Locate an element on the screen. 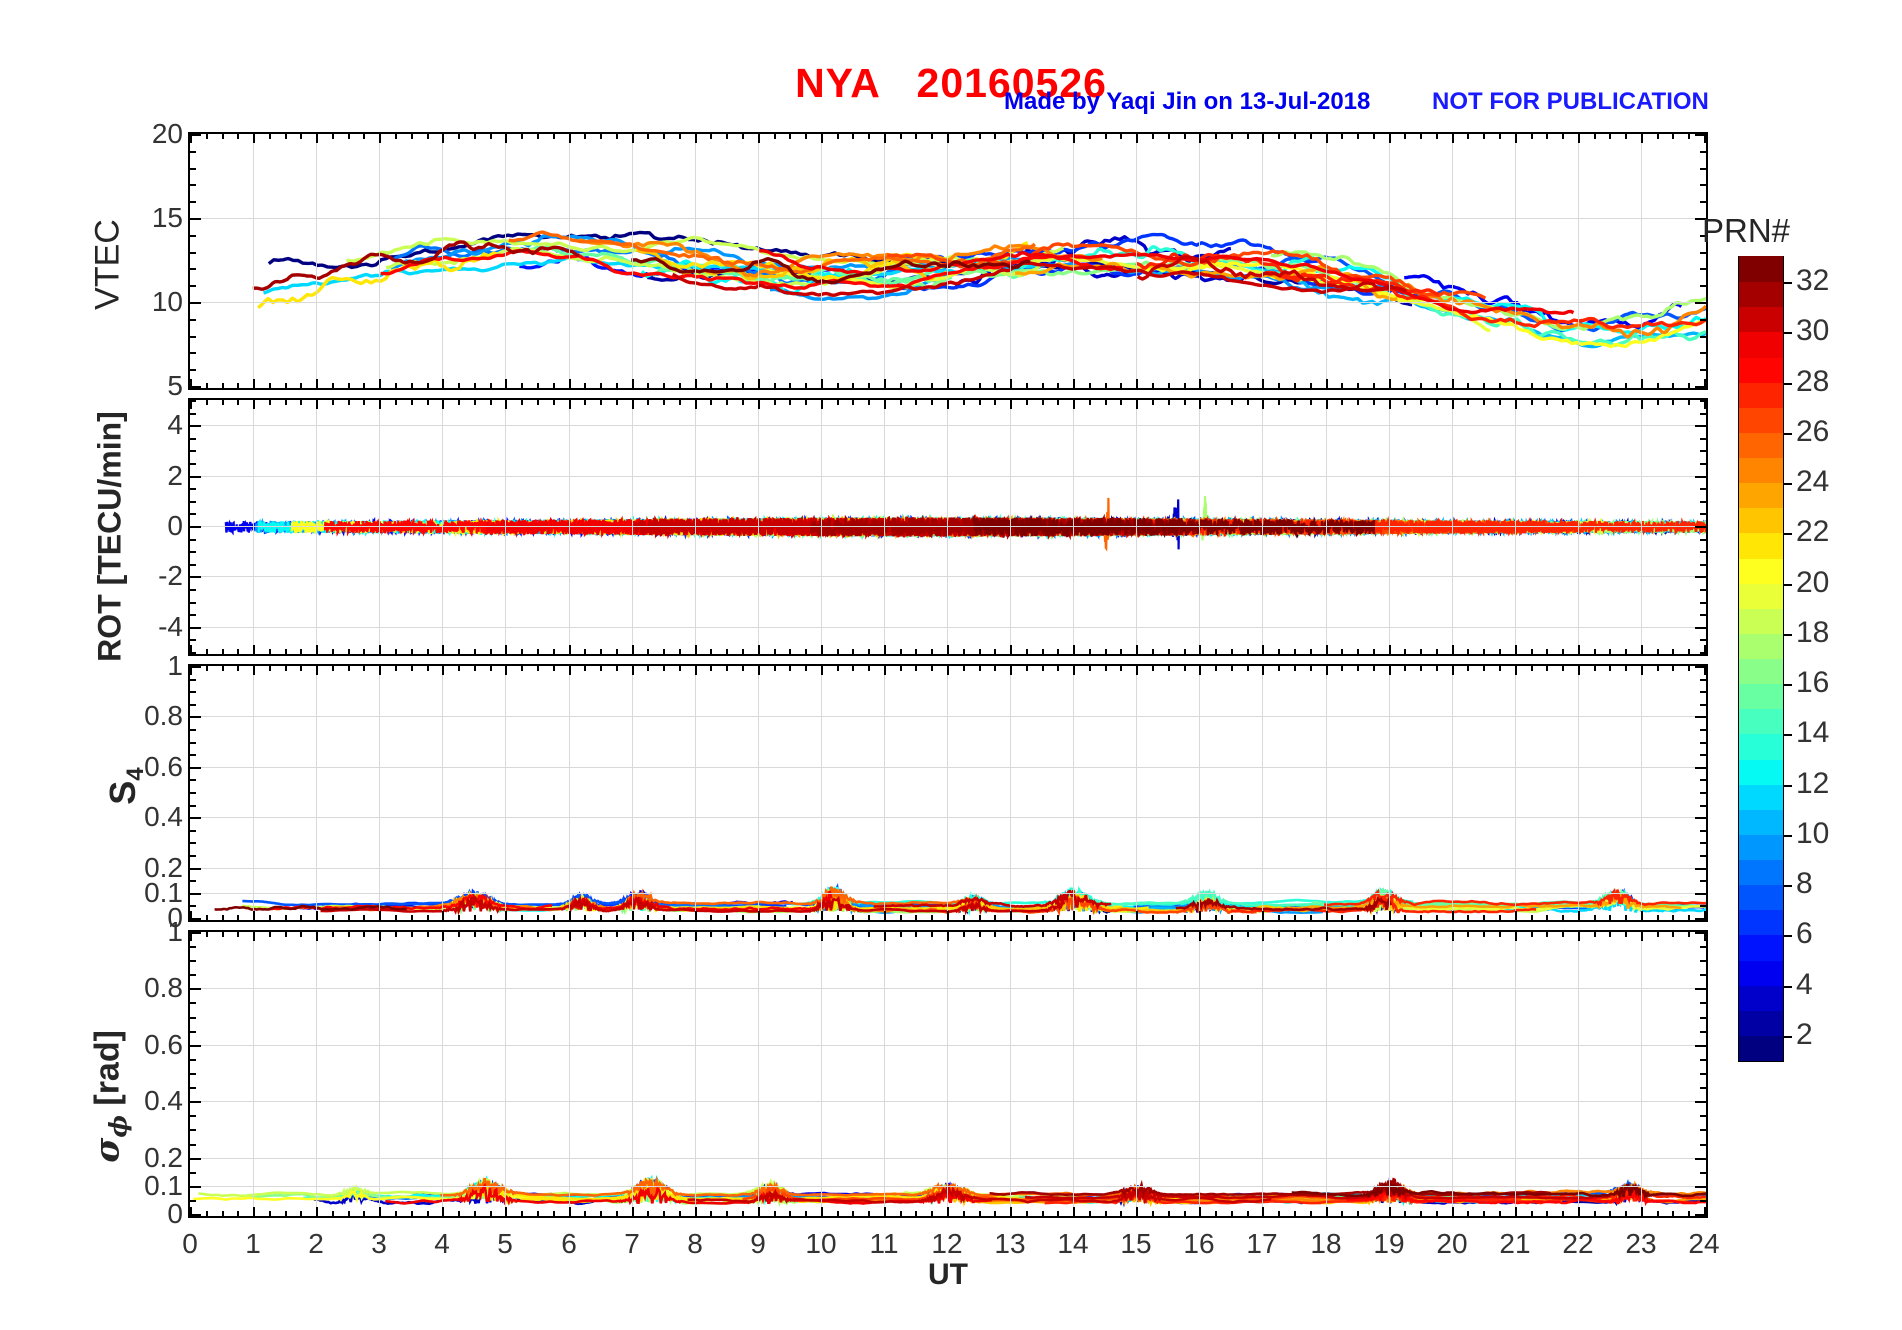 This screenshot has width=1902, height=1330. x-axis-label: UT is located at coordinates (948, 1274).